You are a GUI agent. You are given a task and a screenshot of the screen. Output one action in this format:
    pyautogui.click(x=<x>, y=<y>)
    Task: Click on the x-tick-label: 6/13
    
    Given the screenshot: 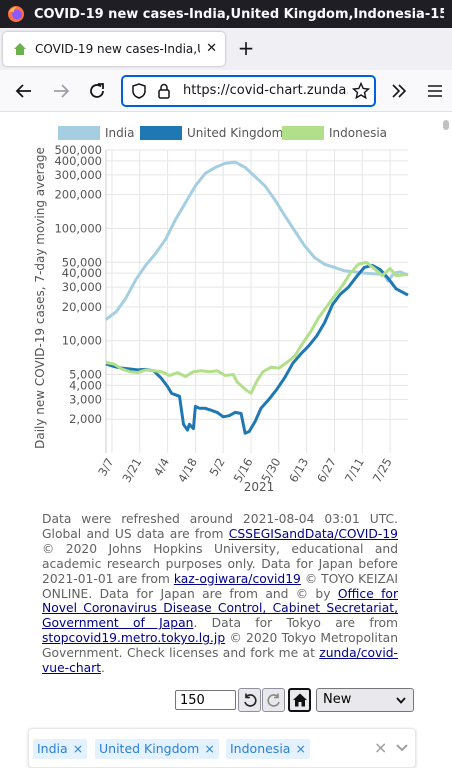 What is the action you would take?
    pyautogui.click(x=298, y=470)
    